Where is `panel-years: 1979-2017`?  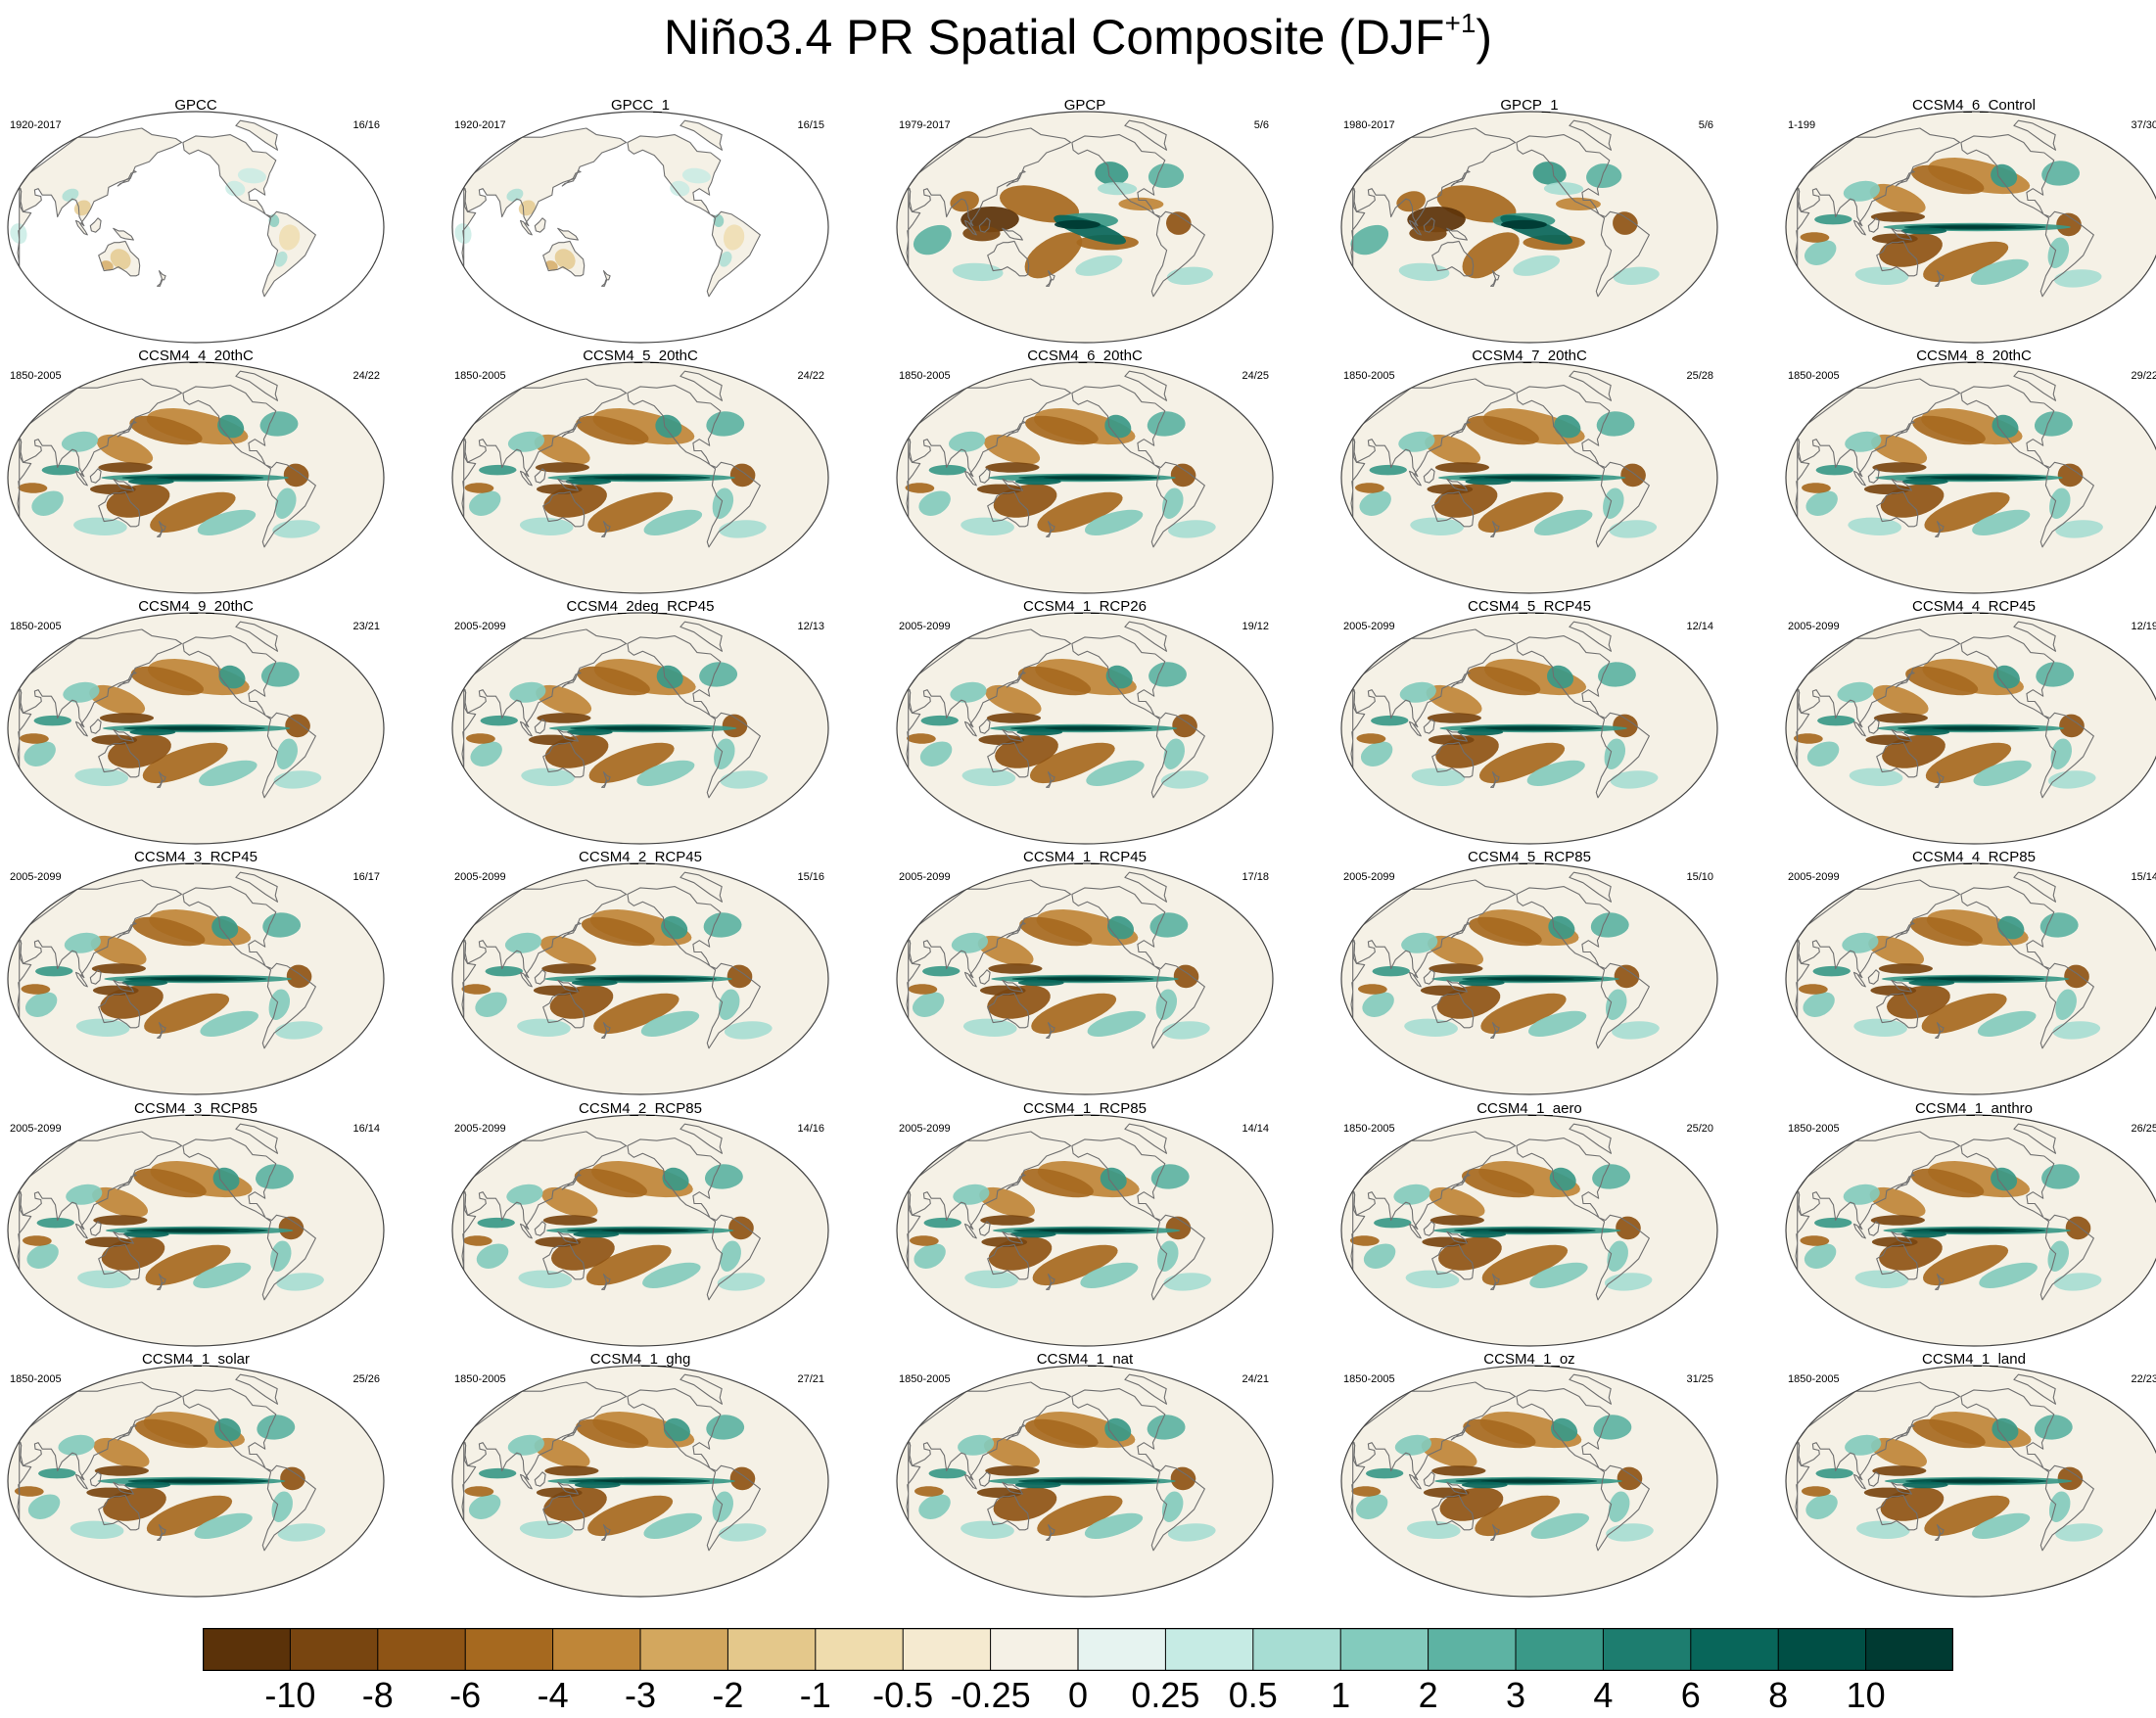
panel-years: 1979-2017 is located at coordinates (925, 125).